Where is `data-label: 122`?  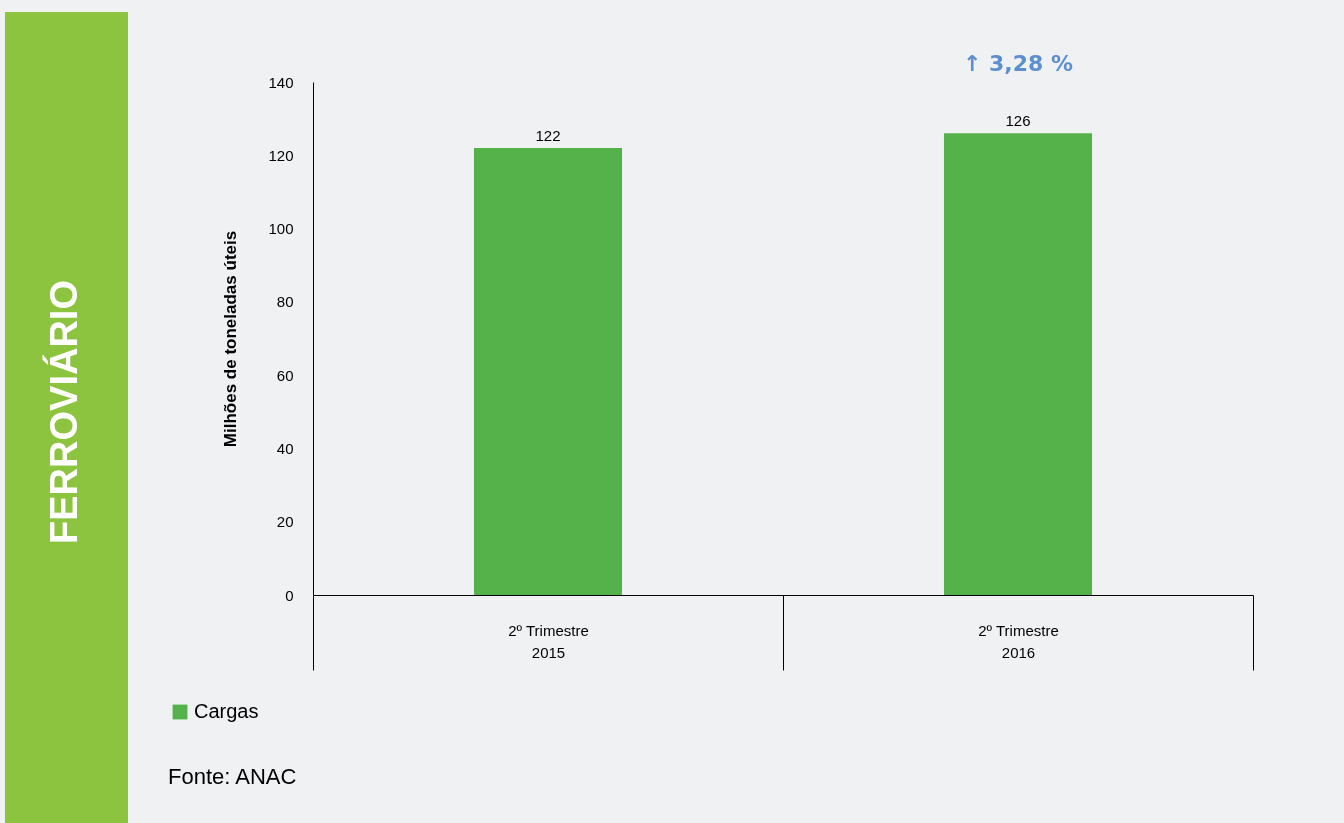
data-label: 122 is located at coordinates (548, 135).